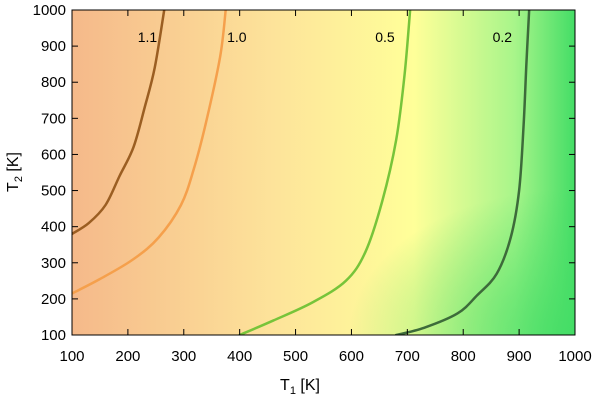 The height and width of the screenshot is (400, 600). I want to click on contour-label-1-1: 1.1, so click(148, 37).